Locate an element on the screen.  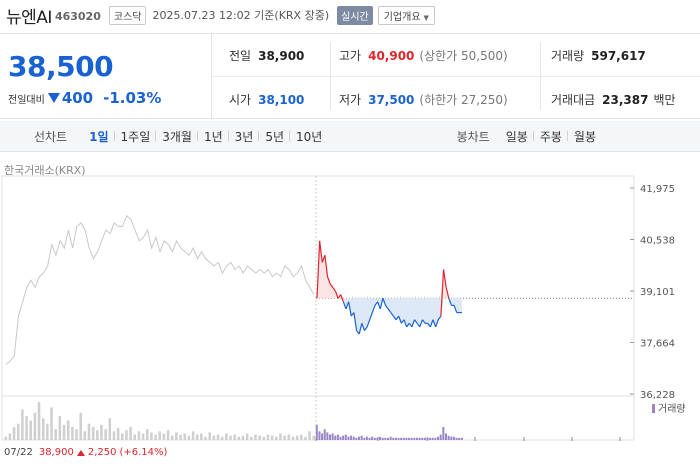
tab-1d: 1일 is located at coordinates (99, 136).